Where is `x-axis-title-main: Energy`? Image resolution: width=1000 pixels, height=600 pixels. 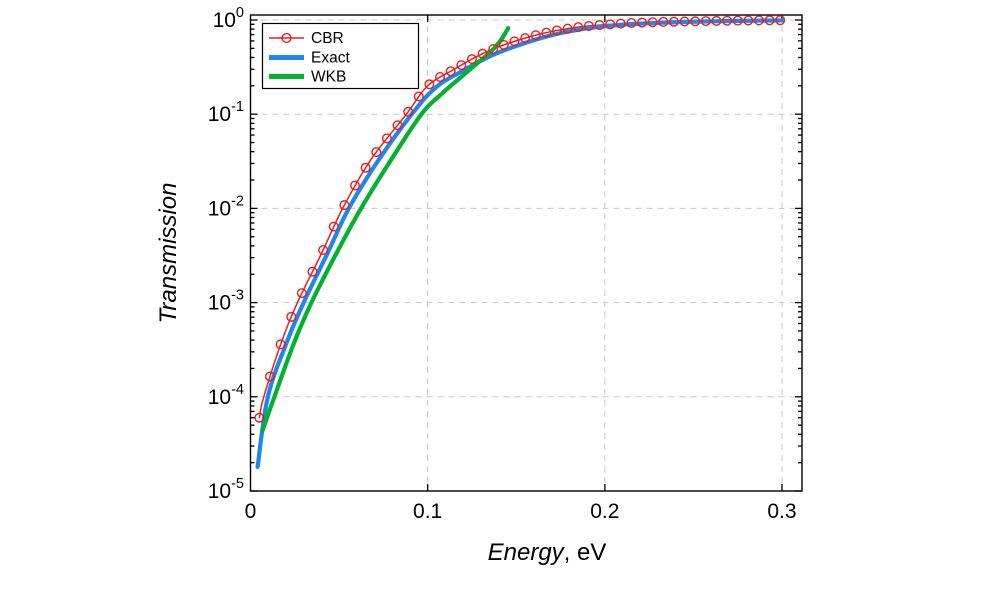 x-axis-title-main: Energy is located at coordinates (527, 552).